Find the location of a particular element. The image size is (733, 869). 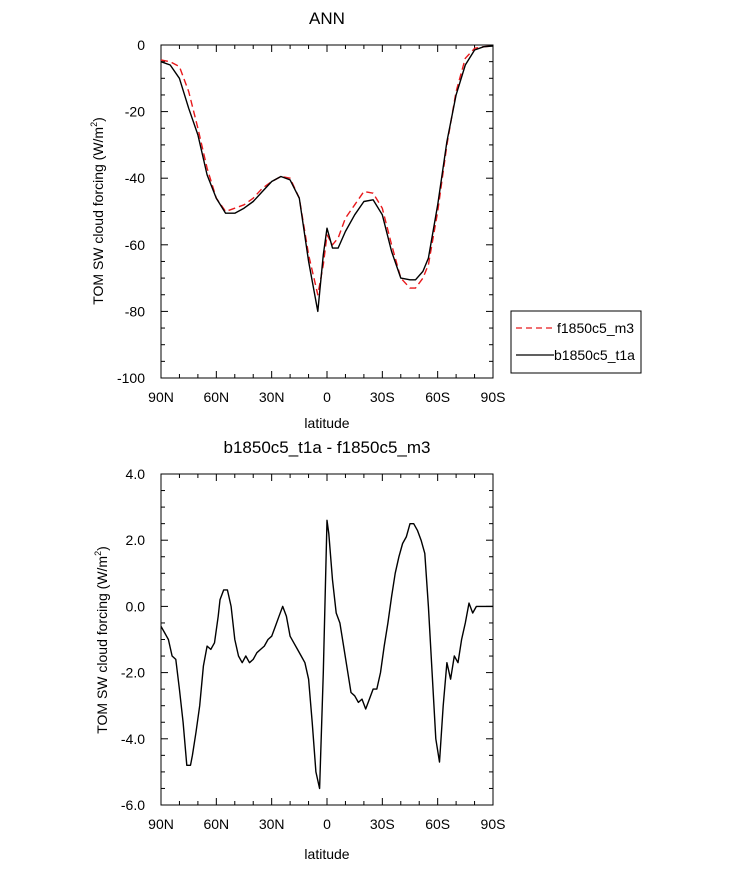

top-y-tick-label: -100 is located at coordinates (131, 378).